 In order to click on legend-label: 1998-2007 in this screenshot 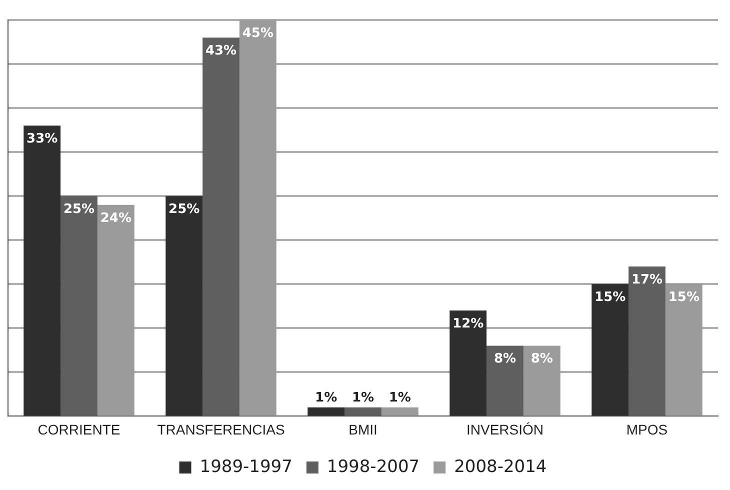, I will do `click(373, 466)`.